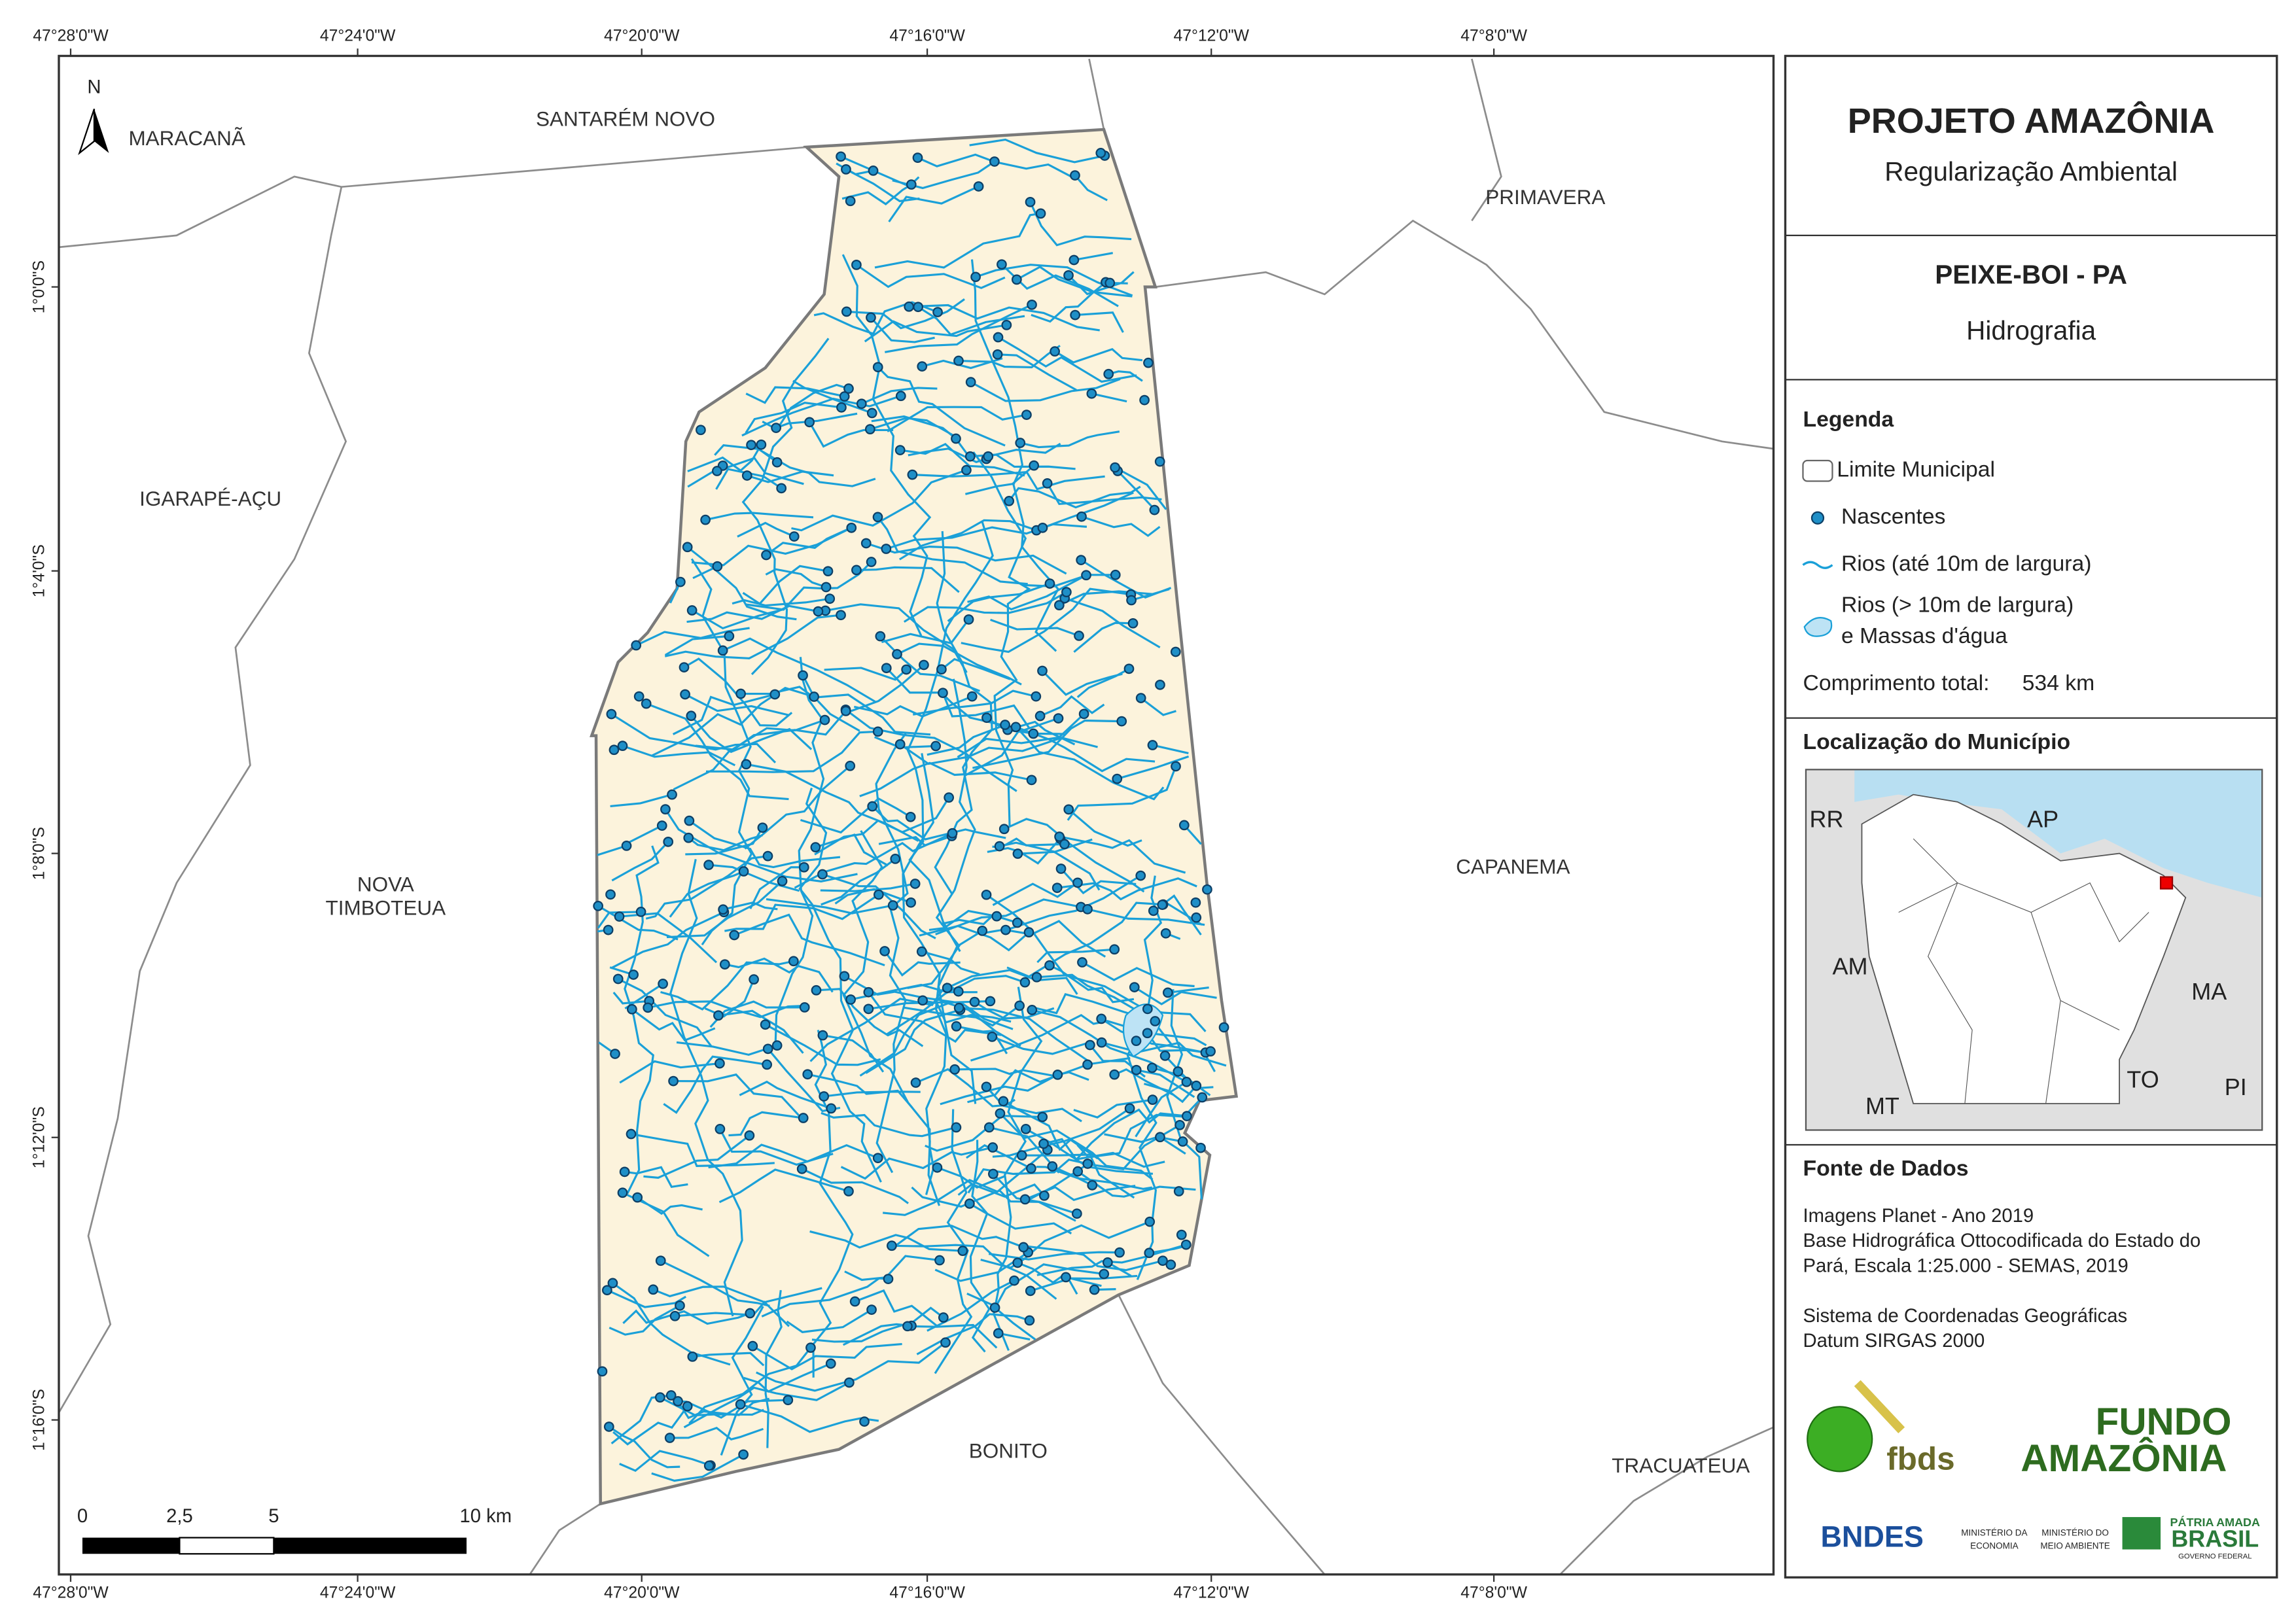 This screenshot has width=2296, height=1623. What do you see at coordinates (1849, 420) in the screenshot?
I see `legend-title: Legenda` at bounding box center [1849, 420].